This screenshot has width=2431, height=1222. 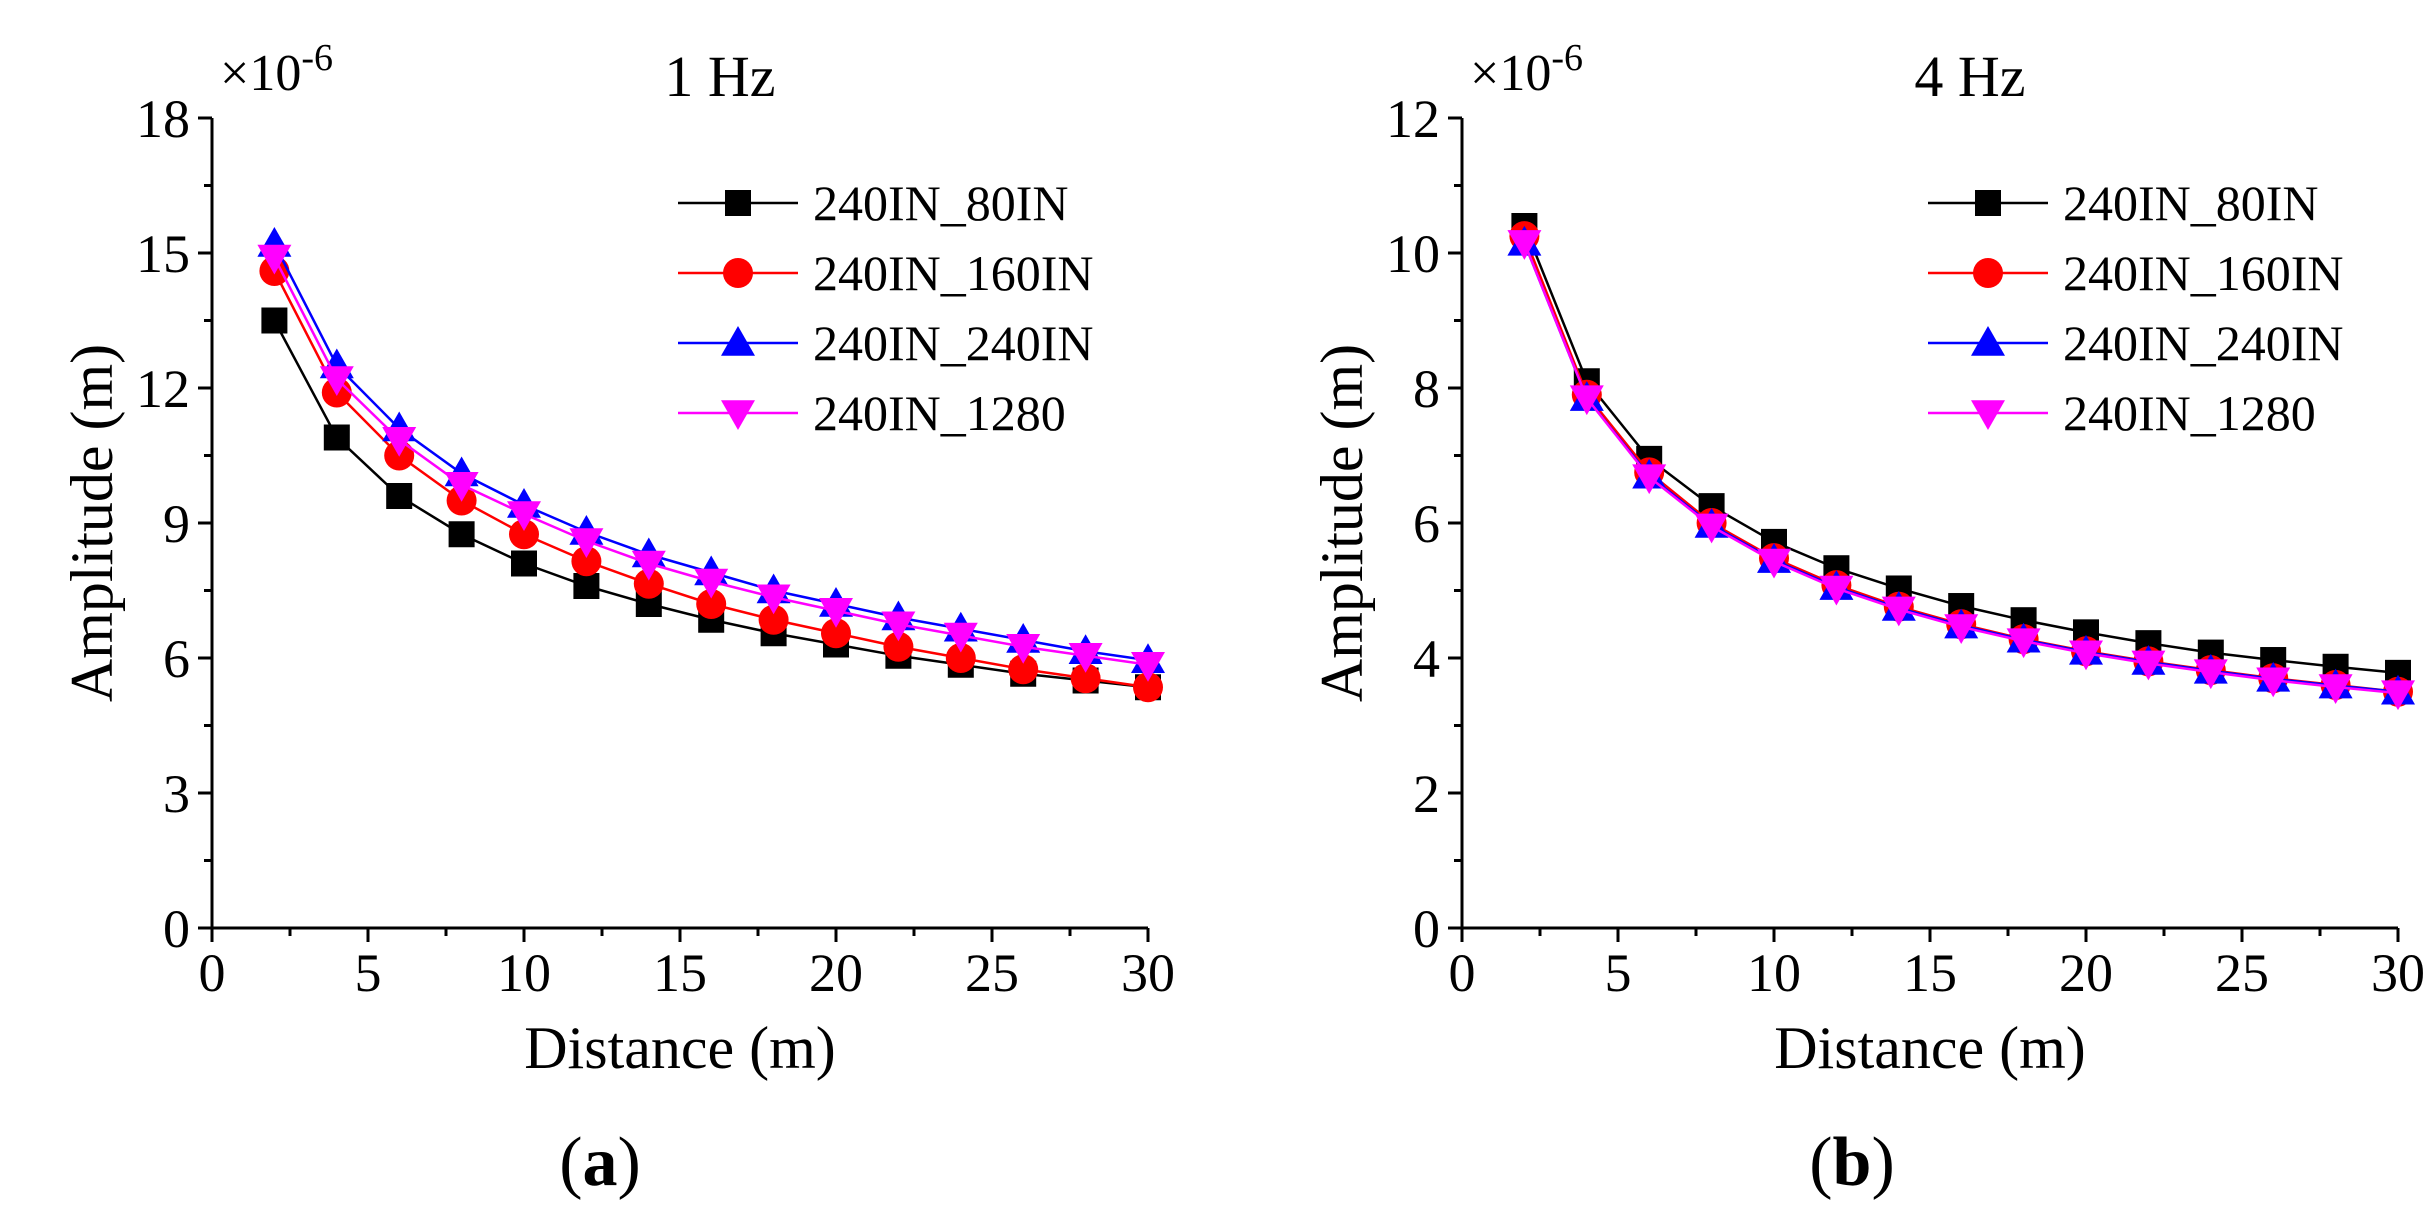 I want to click on legend-item-240in-80in: 240IN_80IN, so click(x=2123, y=203).